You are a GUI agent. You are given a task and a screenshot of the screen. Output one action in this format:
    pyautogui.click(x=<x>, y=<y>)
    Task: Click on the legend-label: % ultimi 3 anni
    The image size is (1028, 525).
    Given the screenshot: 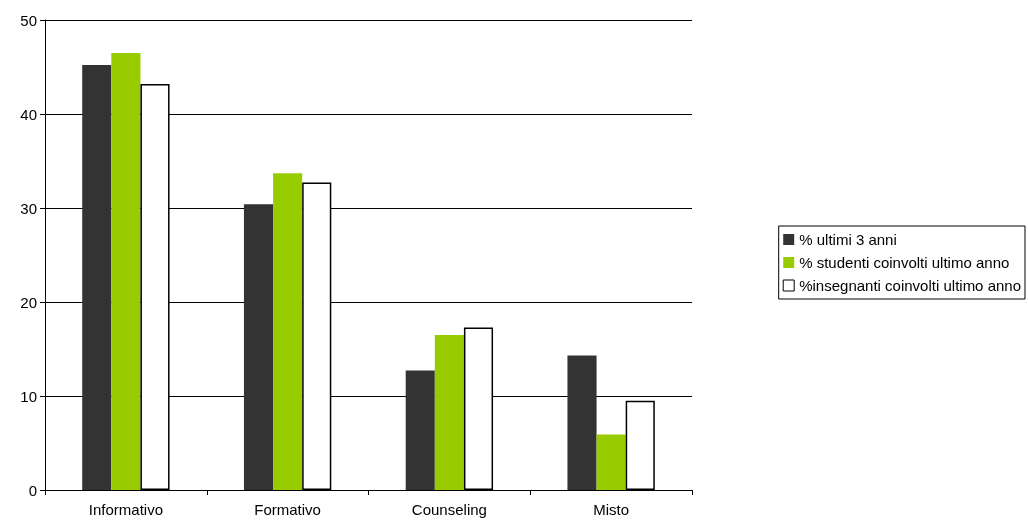 What is the action you would take?
    pyautogui.click(x=848, y=239)
    